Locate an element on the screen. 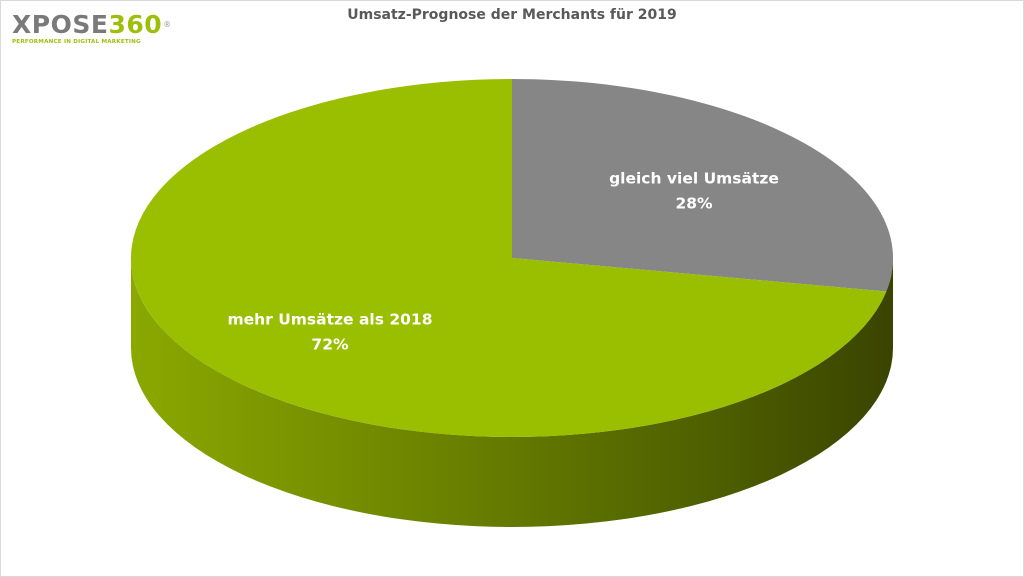 Image resolution: width=1024 pixels, height=577 pixels. brand-wordmark: XPOSE360® is located at coordinates (92, 25).